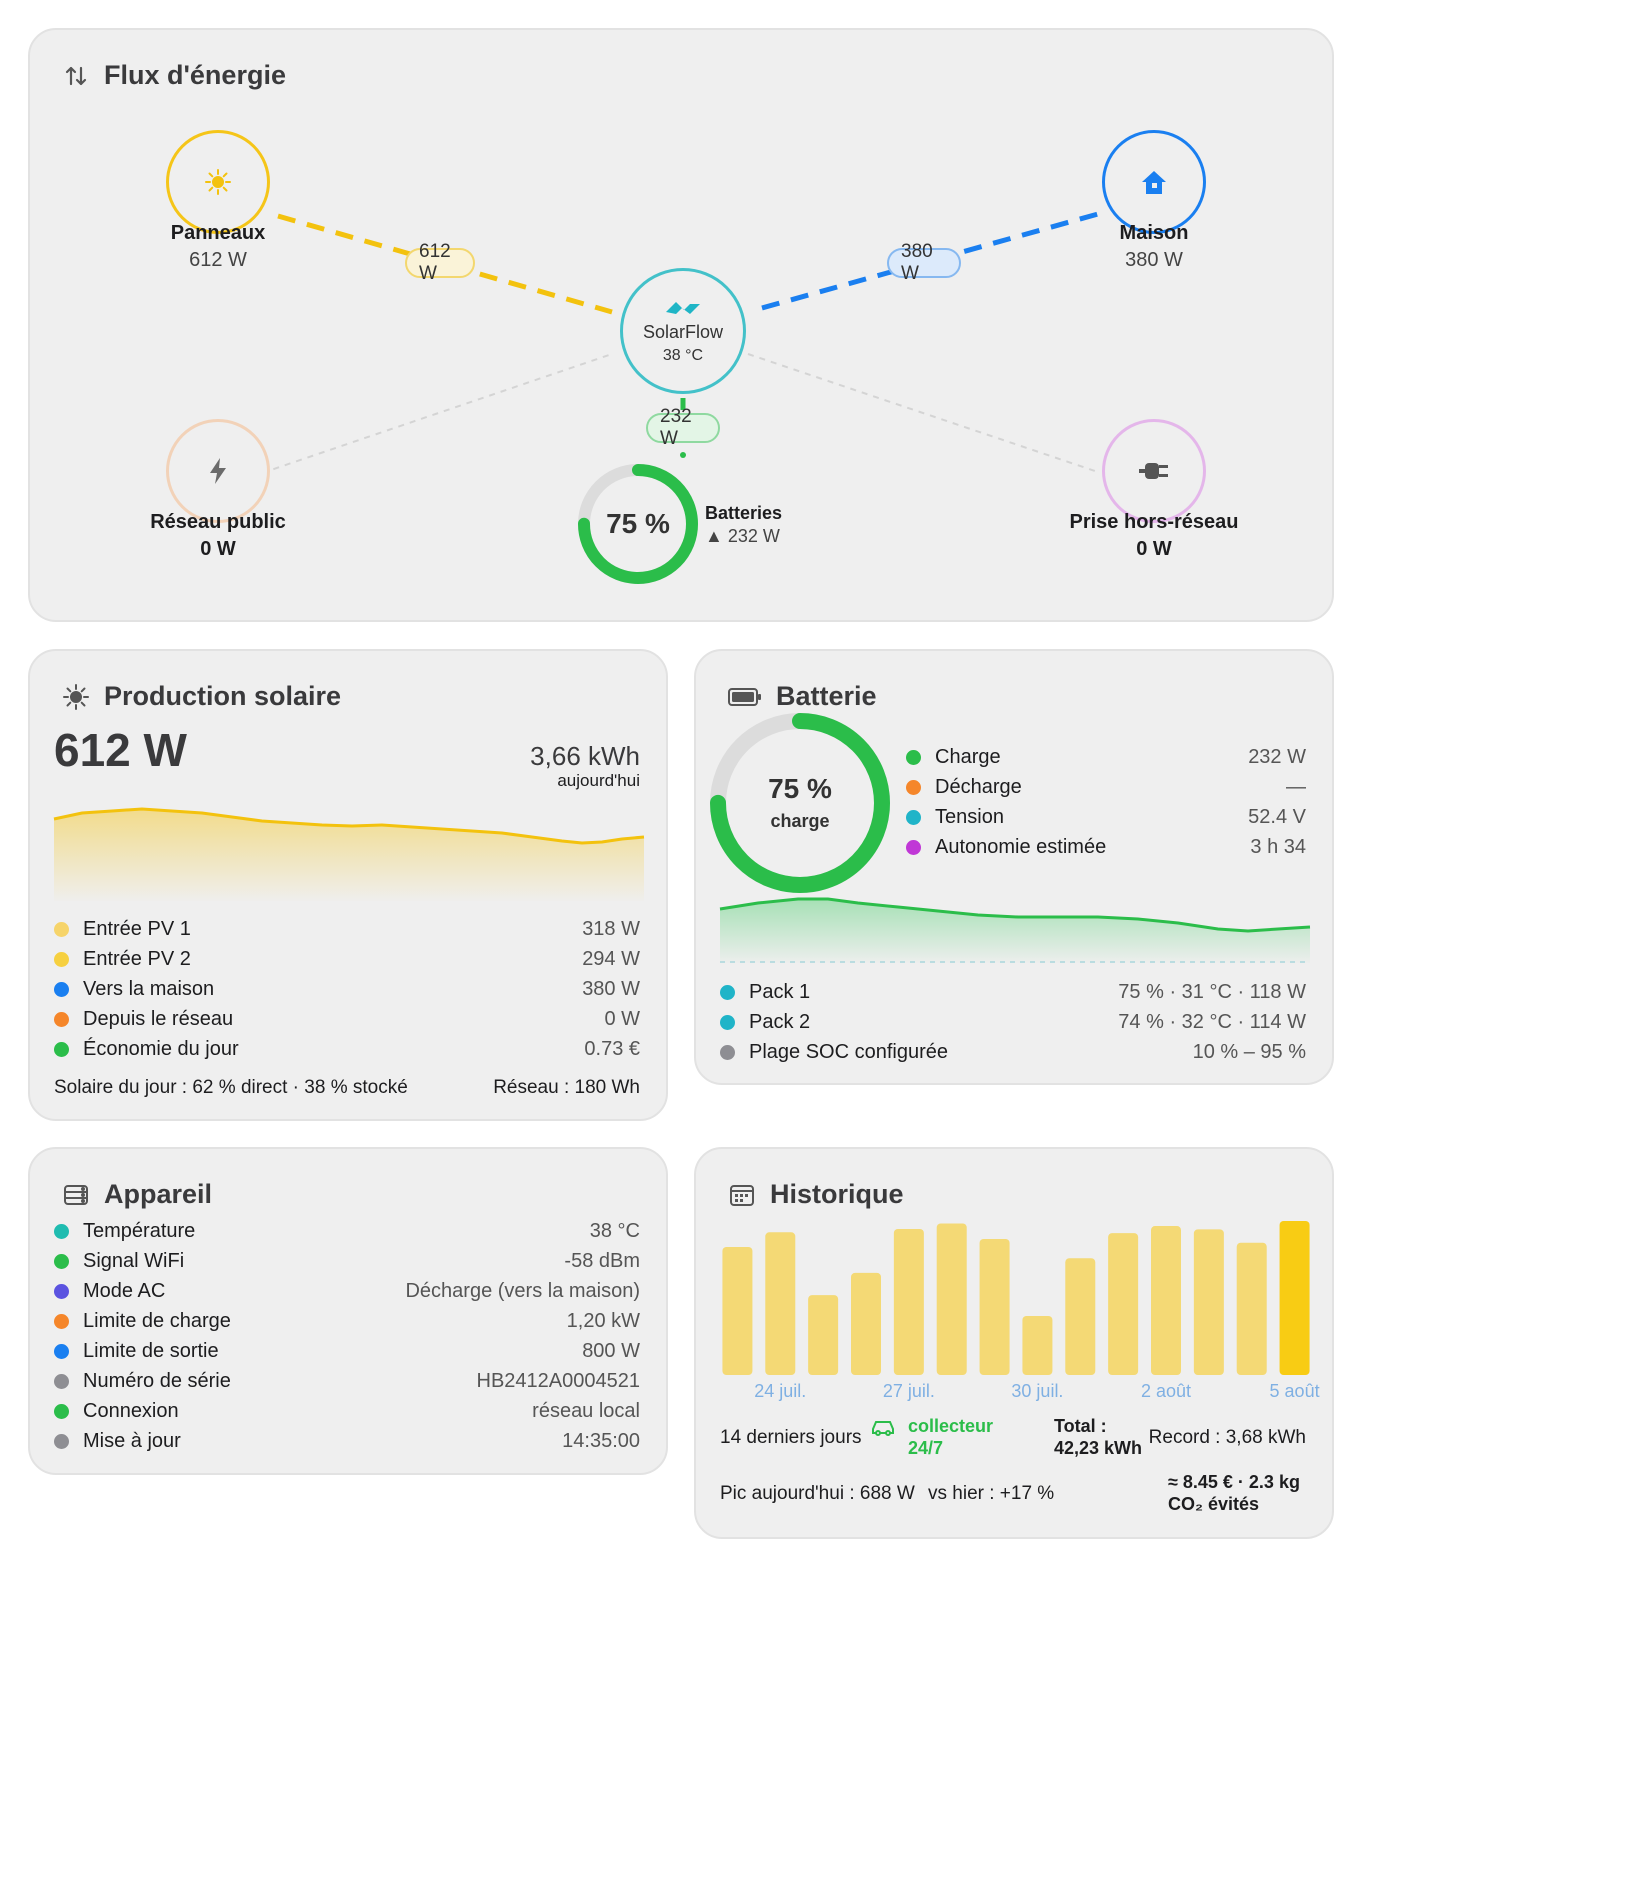  Describe the element at coordinates (558, 1380) in the screenshot. I see `device-stat-value: HB2412A0004521` at that location.